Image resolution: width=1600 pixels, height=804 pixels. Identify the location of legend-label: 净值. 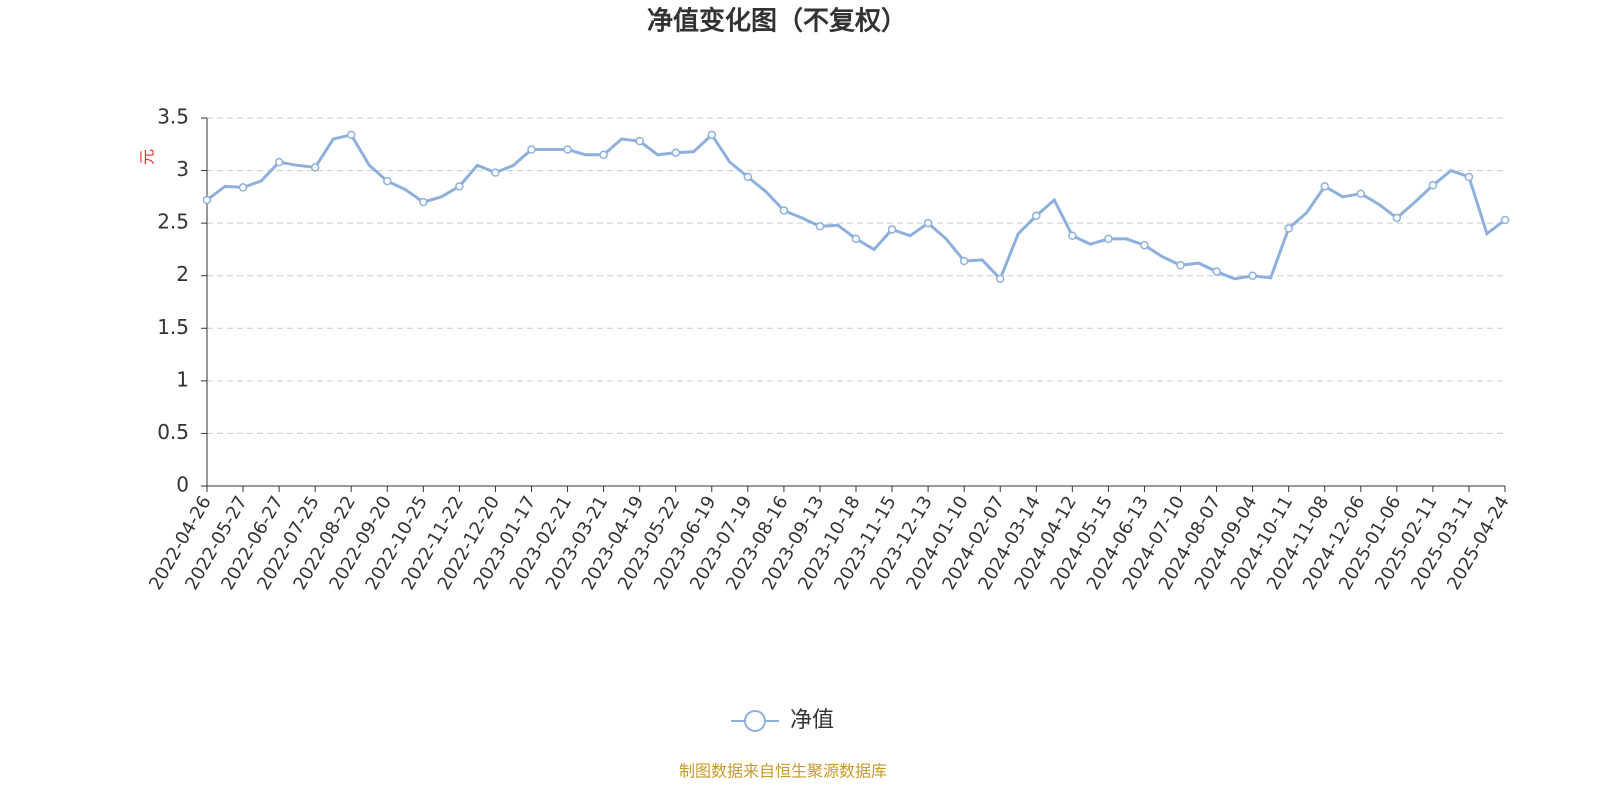
(812, 720).